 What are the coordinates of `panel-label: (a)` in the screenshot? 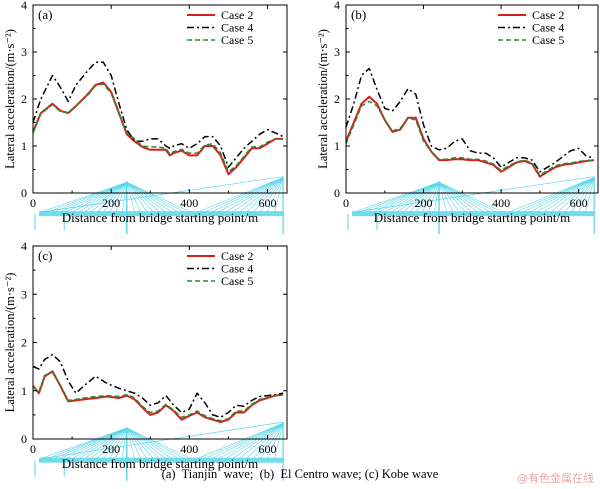 It's located at (45, 14).